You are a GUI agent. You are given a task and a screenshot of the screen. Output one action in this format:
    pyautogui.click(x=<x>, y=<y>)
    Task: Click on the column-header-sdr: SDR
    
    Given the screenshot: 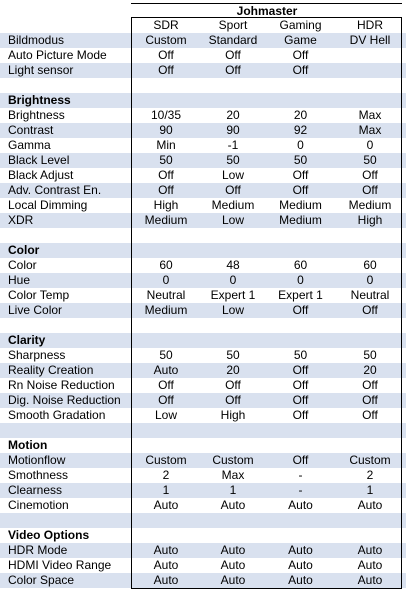 What is the action you would take?
    pyautogui.click(x=166, y=25)
    